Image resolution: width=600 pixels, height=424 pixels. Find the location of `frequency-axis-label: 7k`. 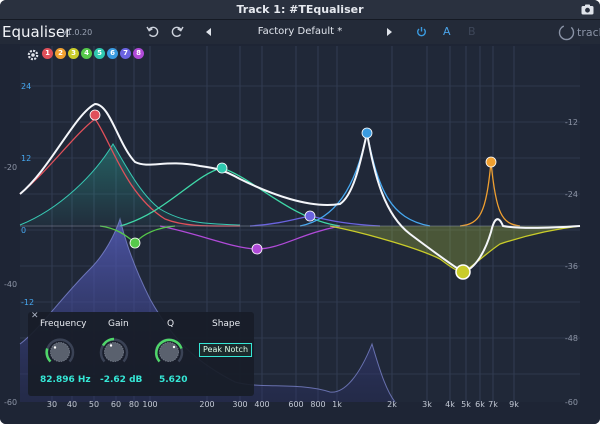

frequency-axis-label: 7k is located at coordinates (493, 404).